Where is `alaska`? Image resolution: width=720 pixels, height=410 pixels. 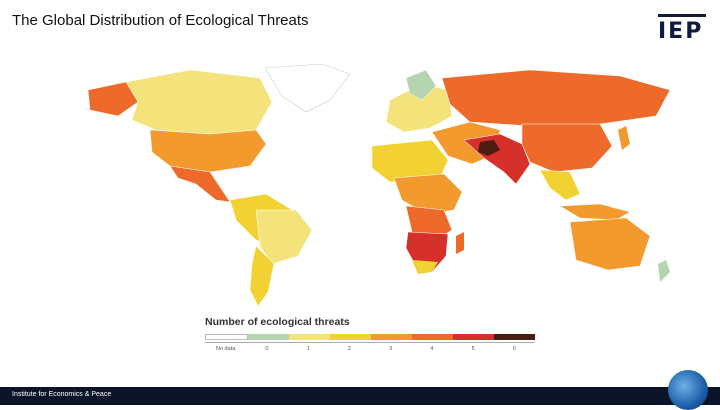
alaska is located at coordinates (113, 99).